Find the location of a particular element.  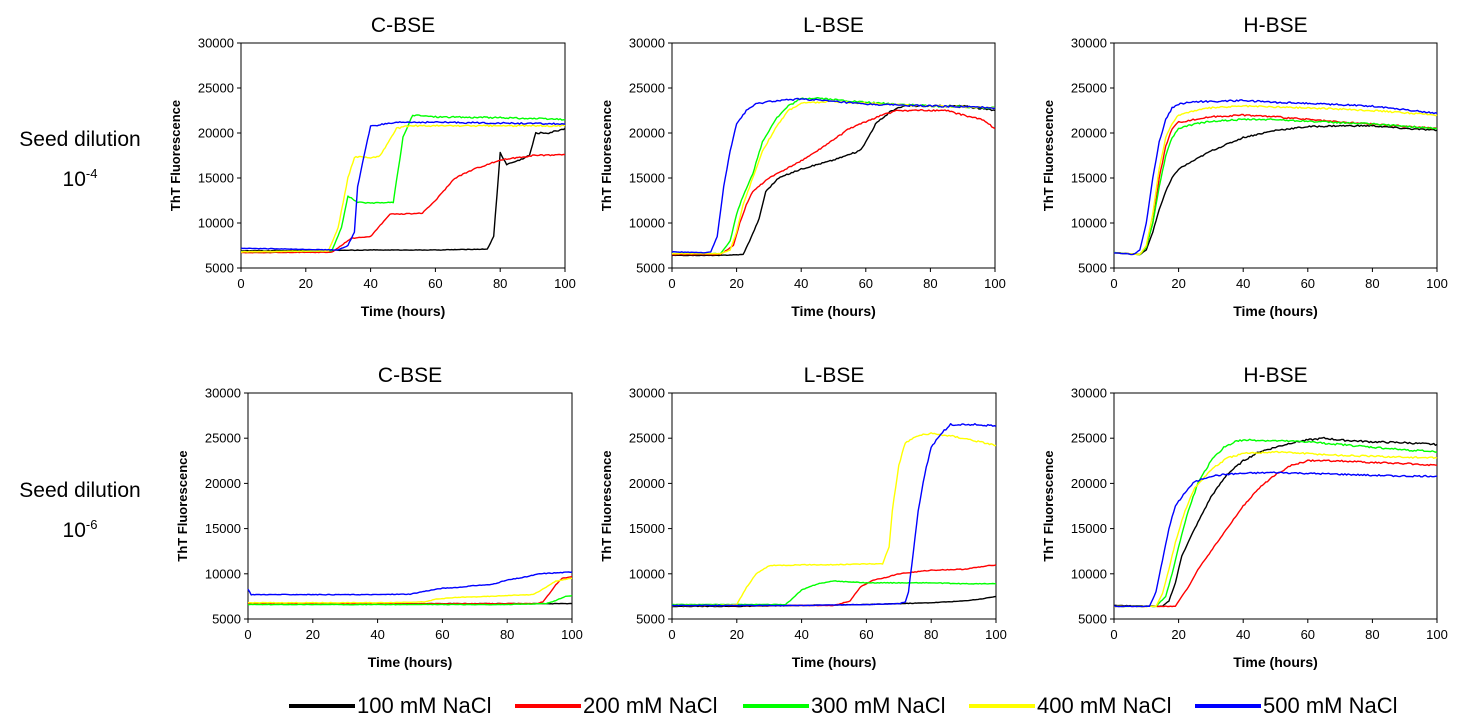

row-label-dilution: 10-6 is located at coordinates (80, 530).